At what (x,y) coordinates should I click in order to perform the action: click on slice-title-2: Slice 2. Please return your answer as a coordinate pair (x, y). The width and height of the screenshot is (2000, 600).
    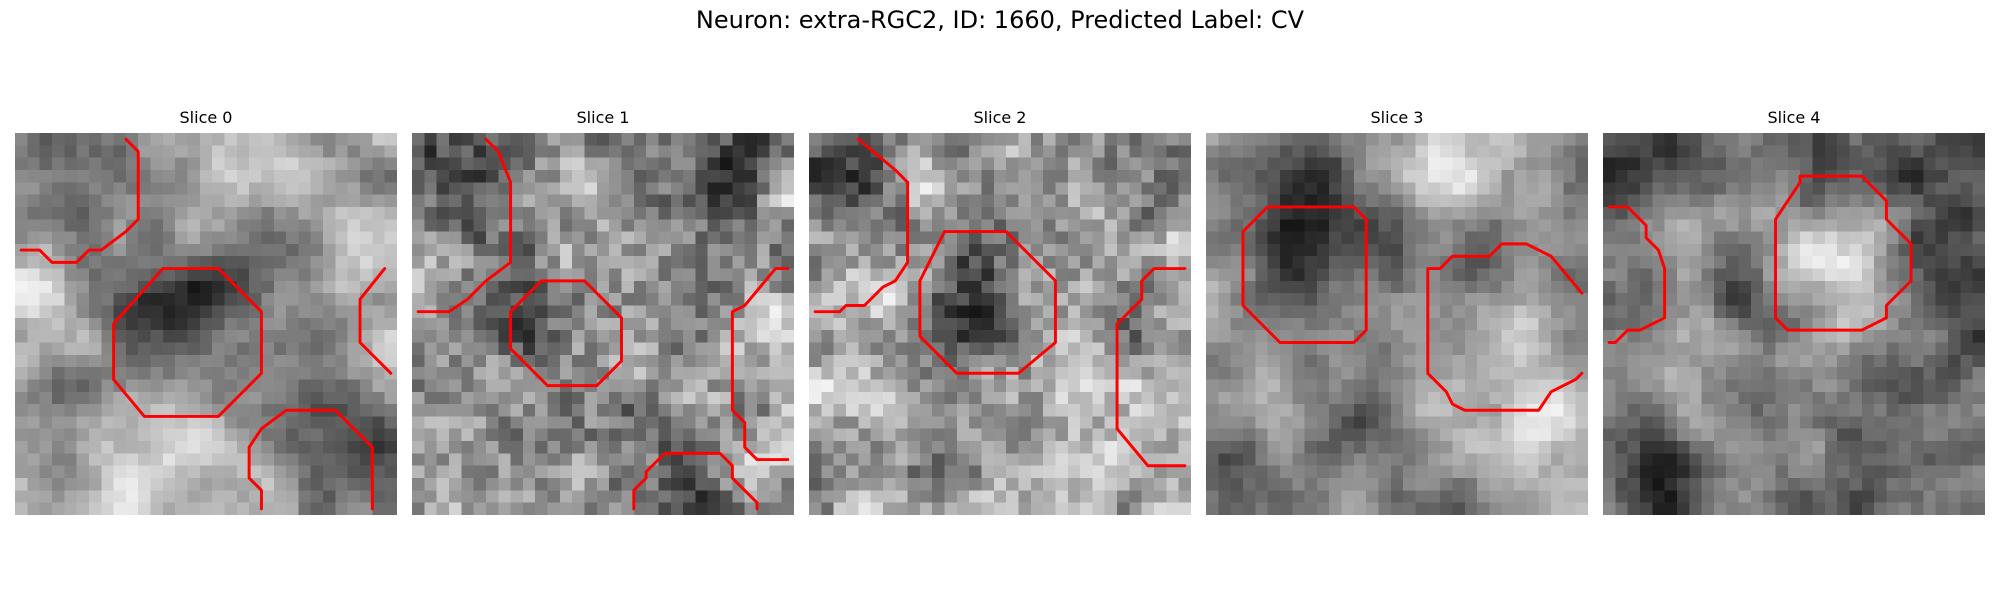
    Looking at the image, I should click on (1000, 117).